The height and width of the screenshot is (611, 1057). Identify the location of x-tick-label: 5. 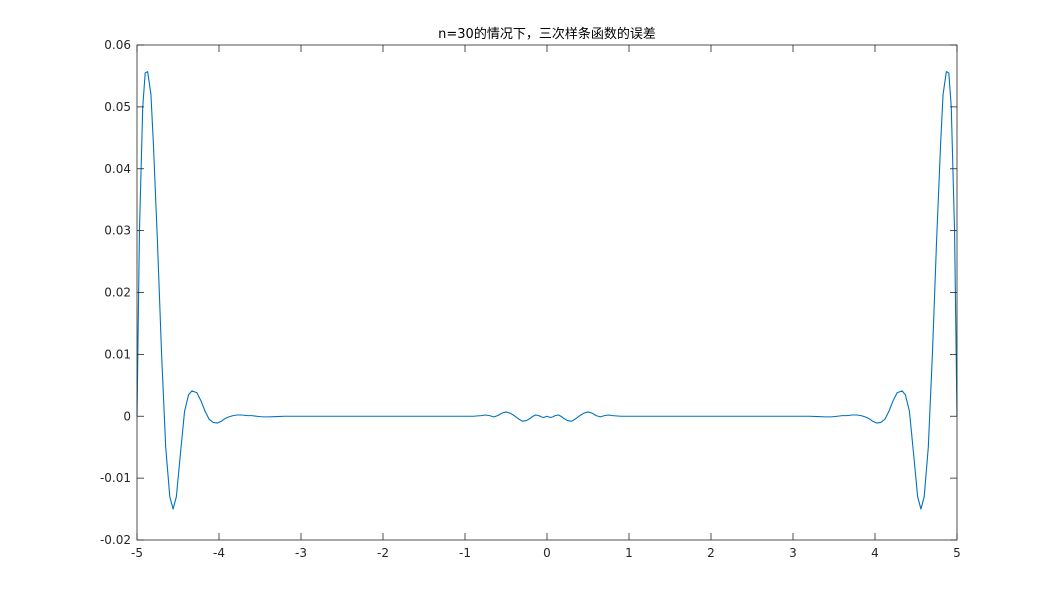
(957, 553).